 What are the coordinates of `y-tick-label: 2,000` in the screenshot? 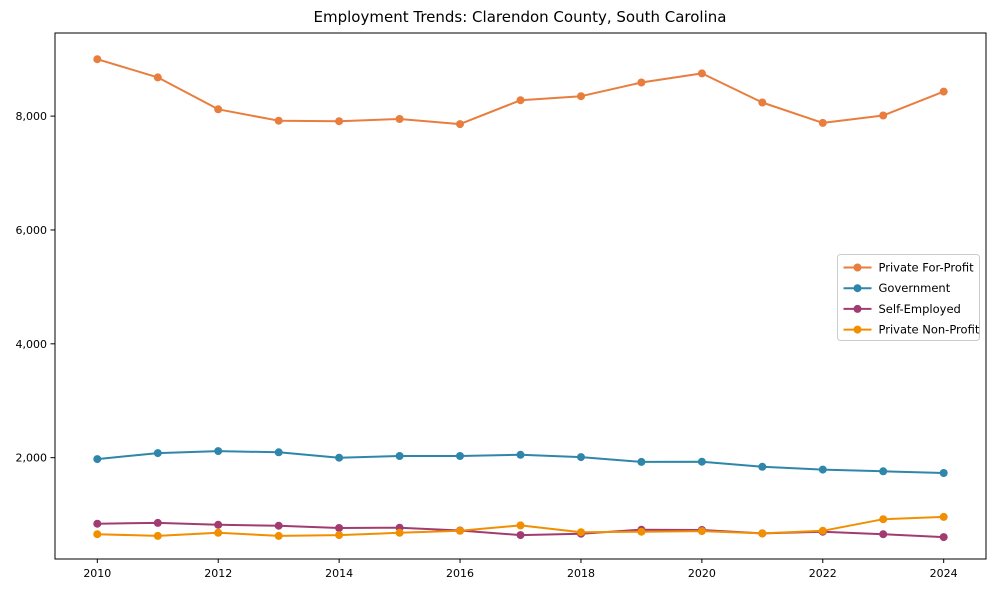 It's located at (32, 458).